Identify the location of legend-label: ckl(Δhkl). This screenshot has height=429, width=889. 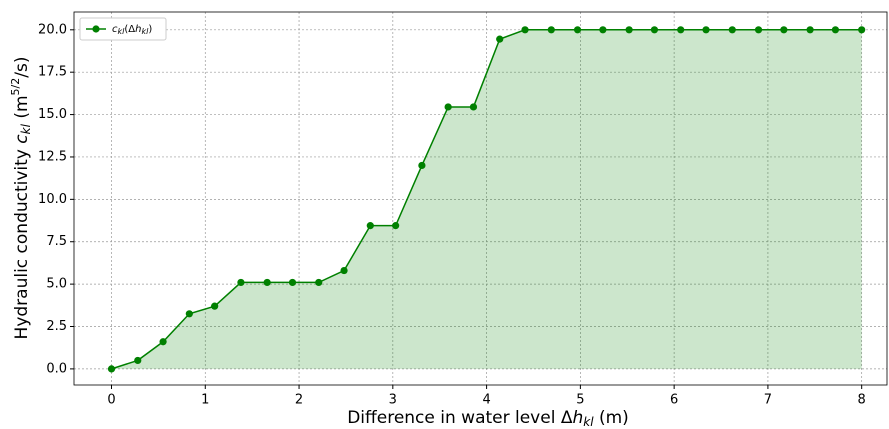
(132, 30).